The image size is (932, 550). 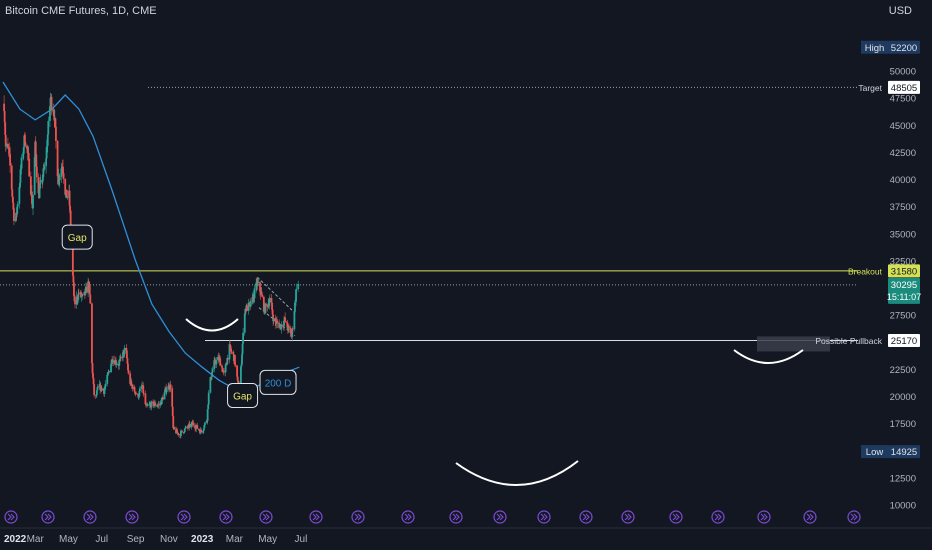 I want to click on chart-title: Bitcoin CME Futures, 1D, CME, so click(x=81, y=11).